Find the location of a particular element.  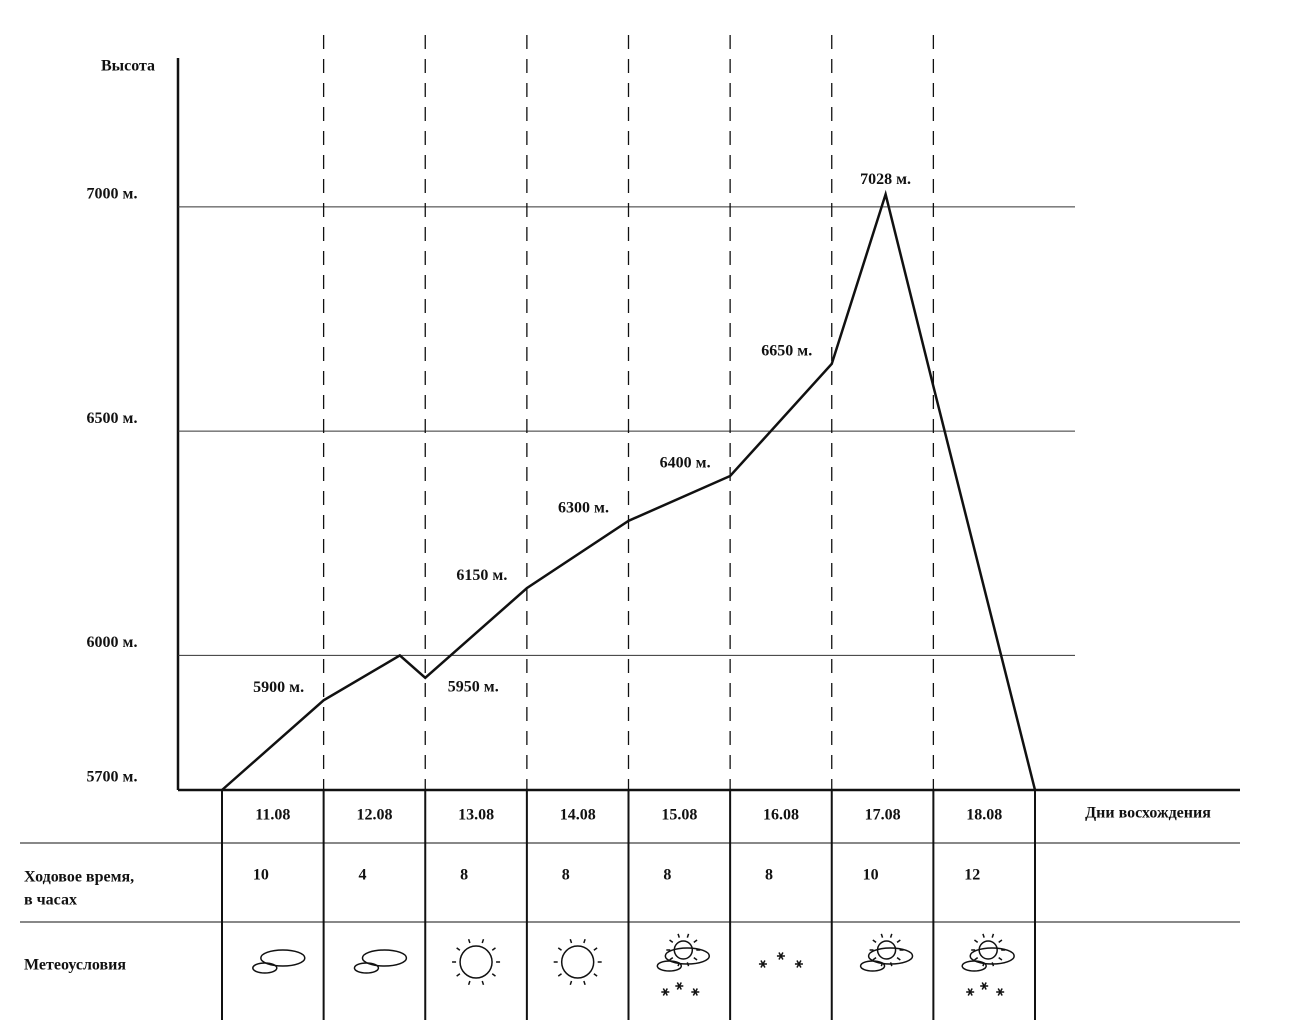

x-tick-label: 18.08 is located at coordinates (984, 815).